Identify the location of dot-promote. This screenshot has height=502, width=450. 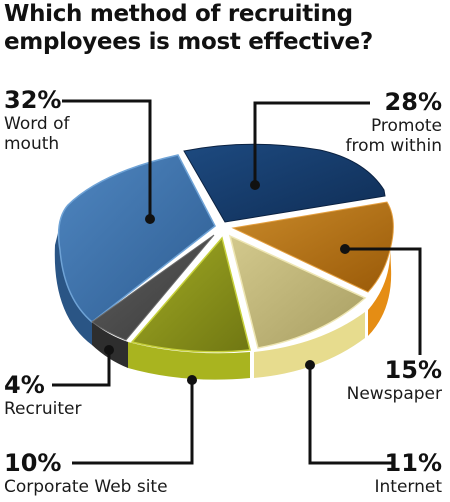
(255, 185).